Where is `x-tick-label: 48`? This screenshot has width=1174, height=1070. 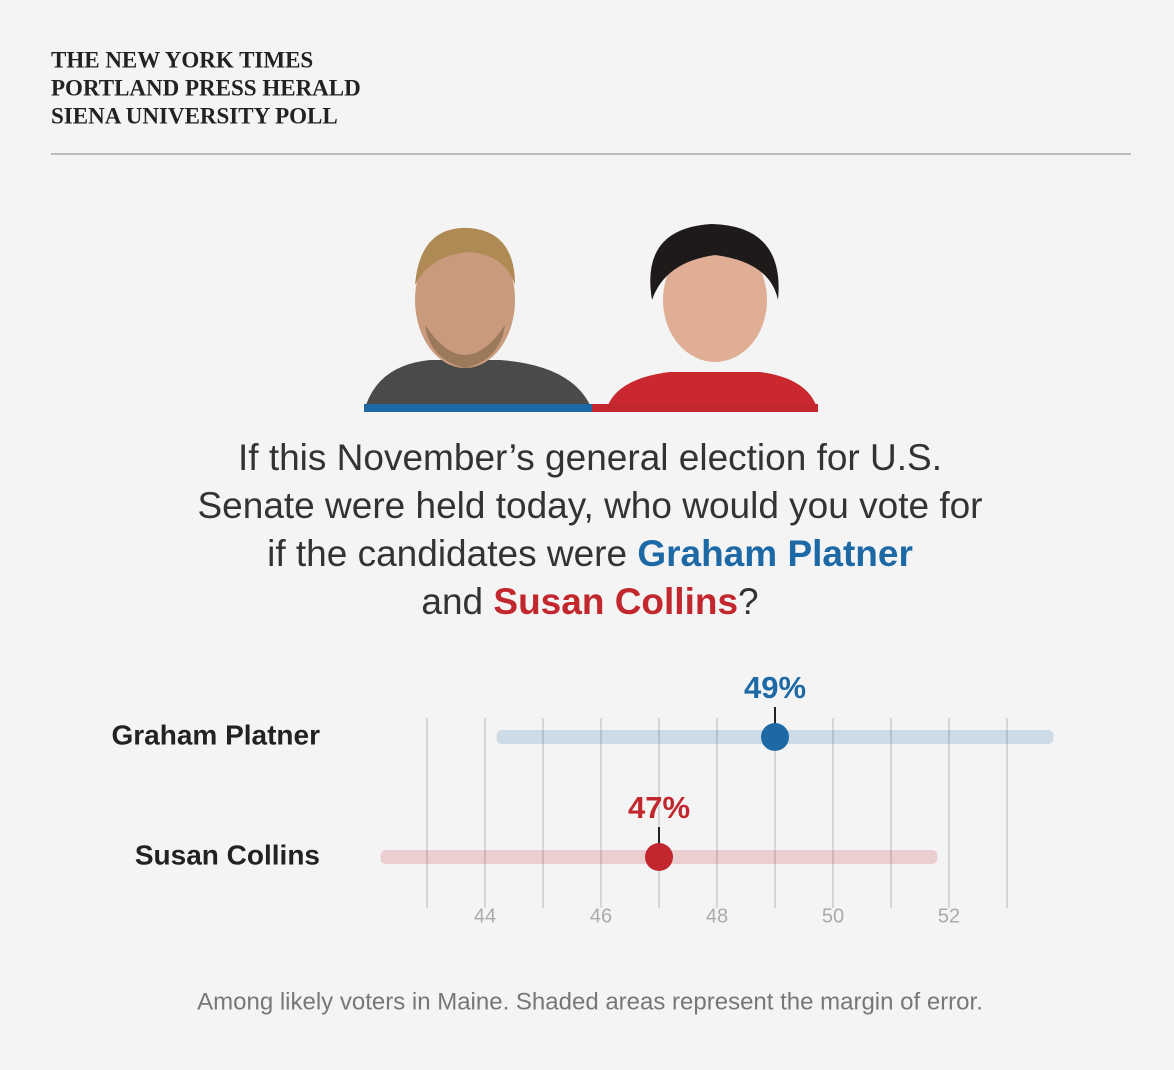
x-tick-label: 48 is located at coordinates (717, 916).